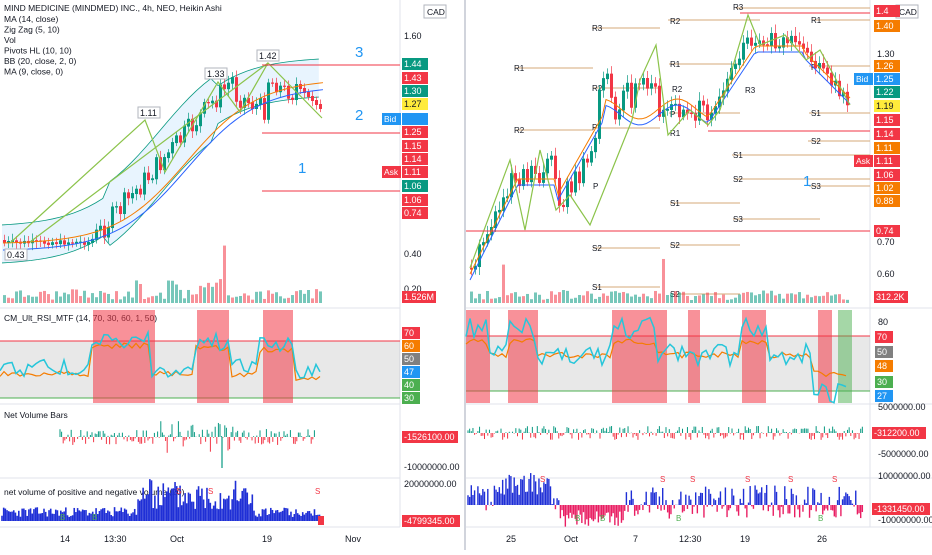 Image resolution: width=932 pixels, height=555 pixels. I want to click on price-badge: 1.15, so click(885, 120).